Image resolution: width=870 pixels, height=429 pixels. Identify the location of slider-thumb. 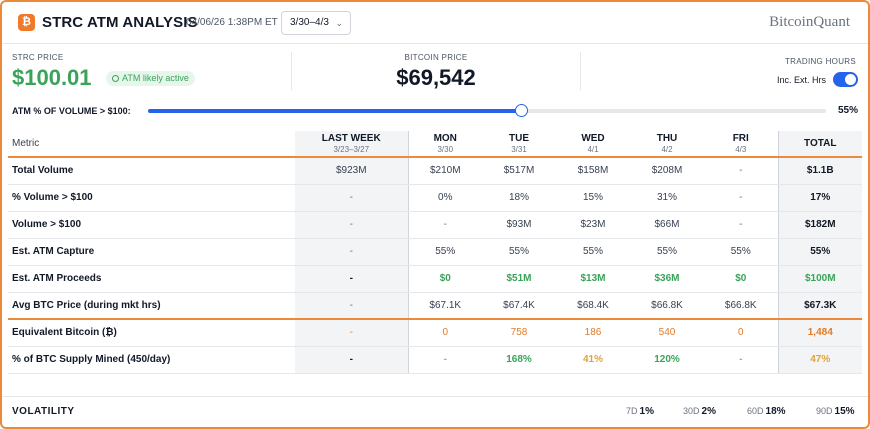
(521, 110).